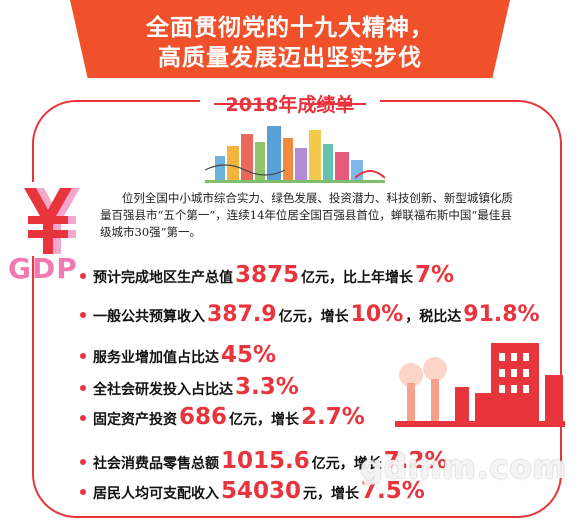 The width and height of the screenshot is (580, 523). I want to click on stat-value: 45%, so click(249, 355).